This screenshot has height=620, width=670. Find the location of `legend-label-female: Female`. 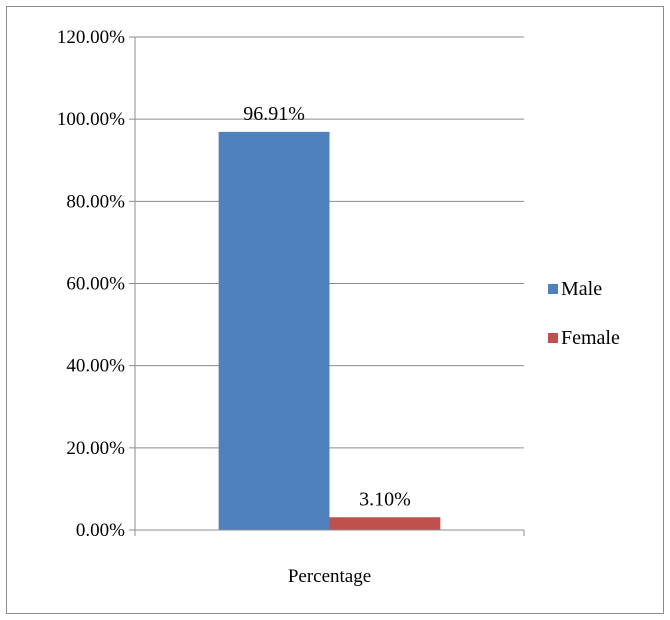

legend-label-female: Female is located at coordinates (590, 338).